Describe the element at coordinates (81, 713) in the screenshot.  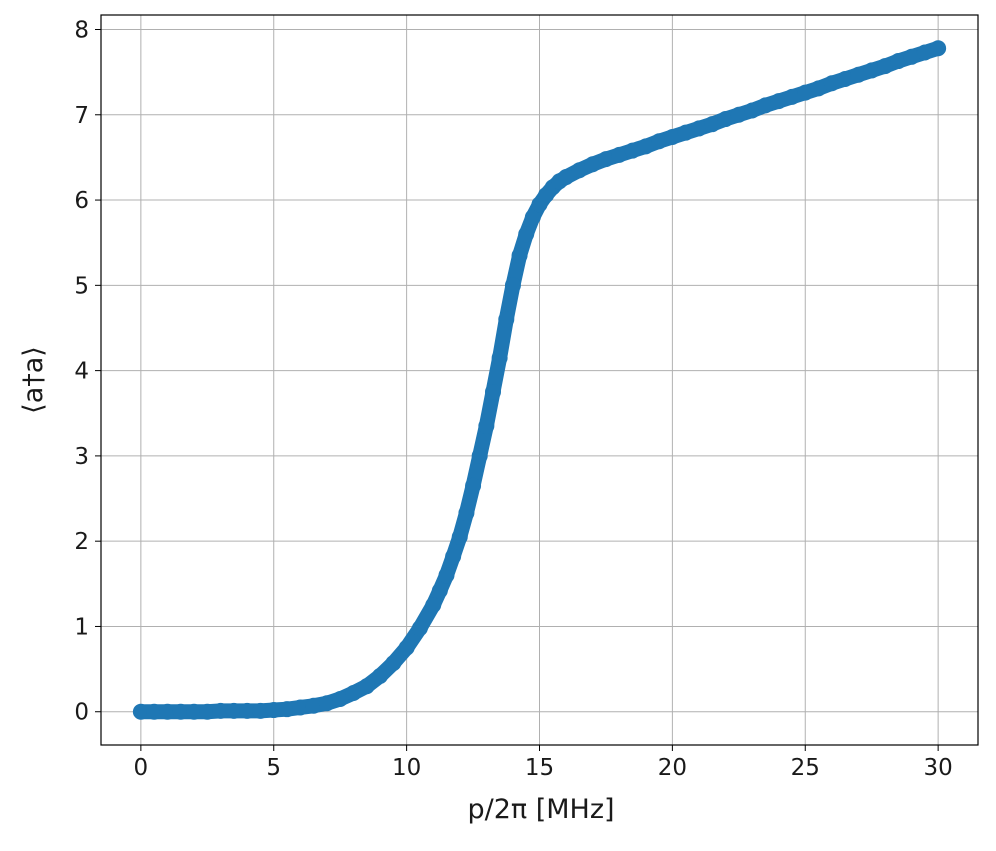
I see `y-tick-label: 0` at that location.